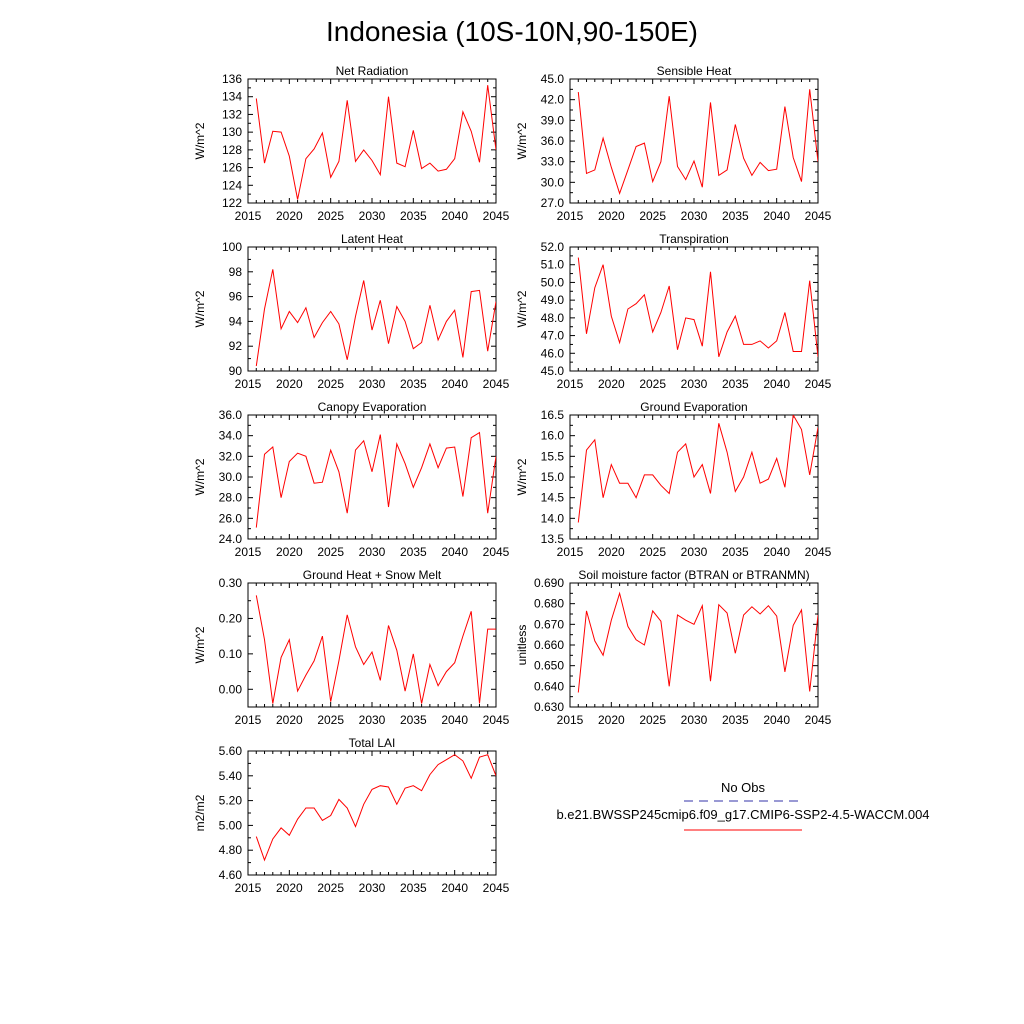 This screenshot has height=1024, width=1024. I want to click on y-tick-label: 0.640, so click(549, 686).